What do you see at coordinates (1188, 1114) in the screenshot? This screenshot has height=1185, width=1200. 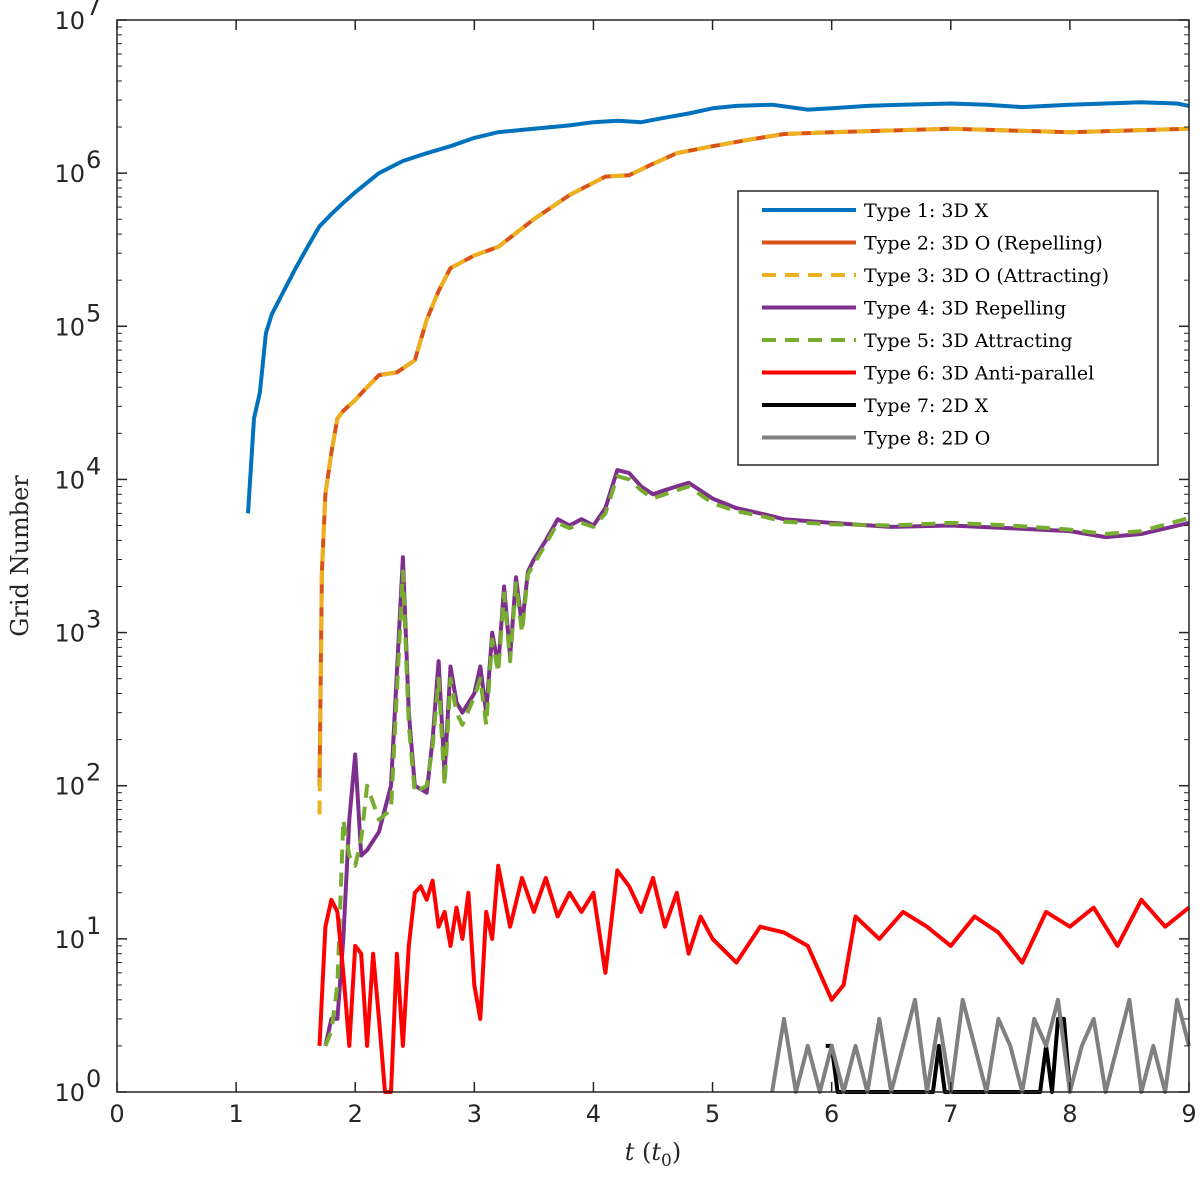 I see `x-tick-label: 9` at bounding box center [1188, 1114].